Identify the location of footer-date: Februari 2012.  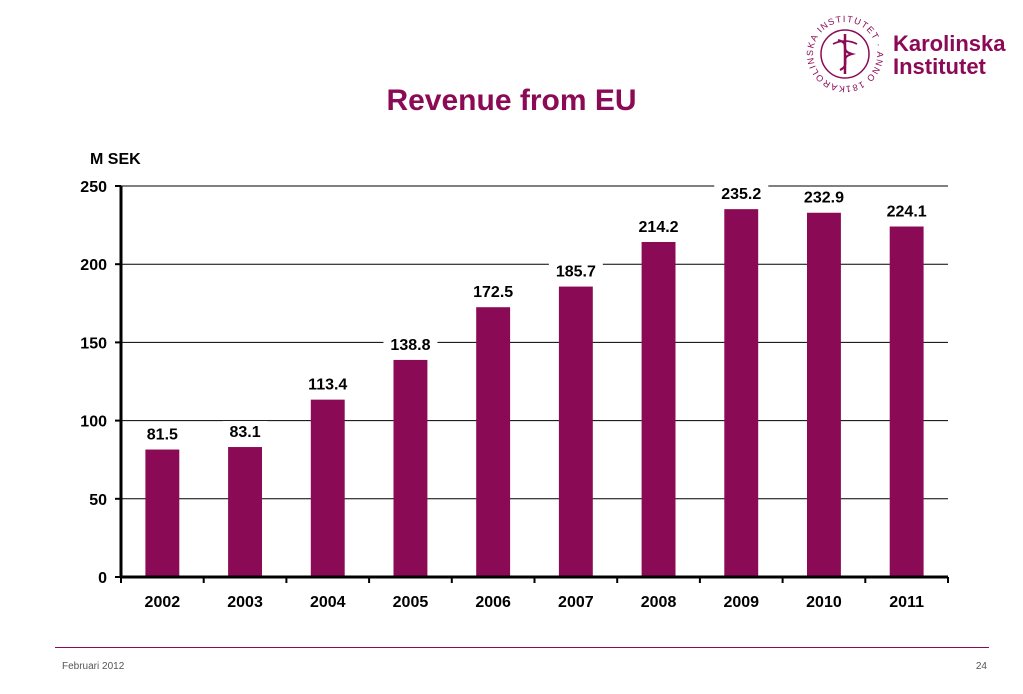
(93, 666).